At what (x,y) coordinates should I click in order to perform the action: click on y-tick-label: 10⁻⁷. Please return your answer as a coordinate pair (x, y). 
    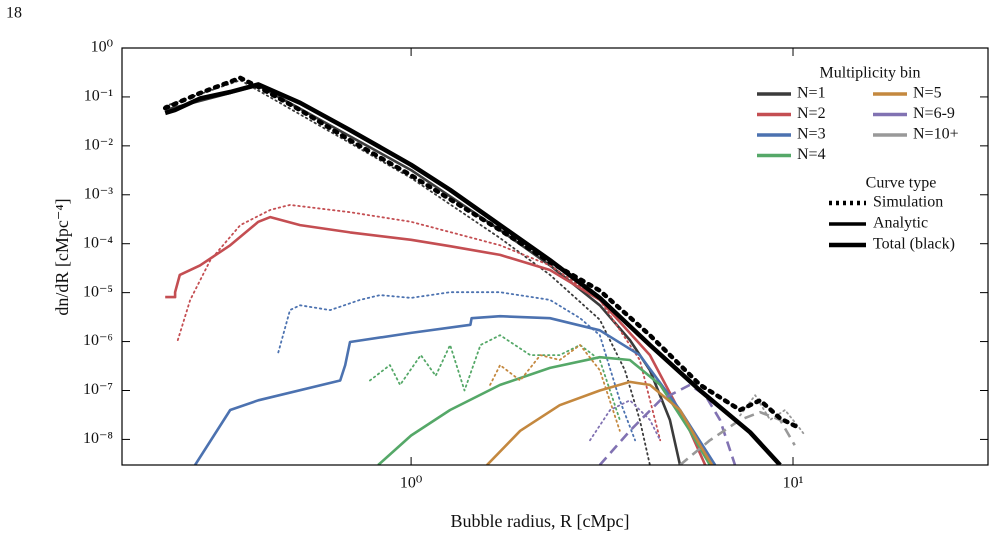
    Looking at the image, I should click on (98, 389).